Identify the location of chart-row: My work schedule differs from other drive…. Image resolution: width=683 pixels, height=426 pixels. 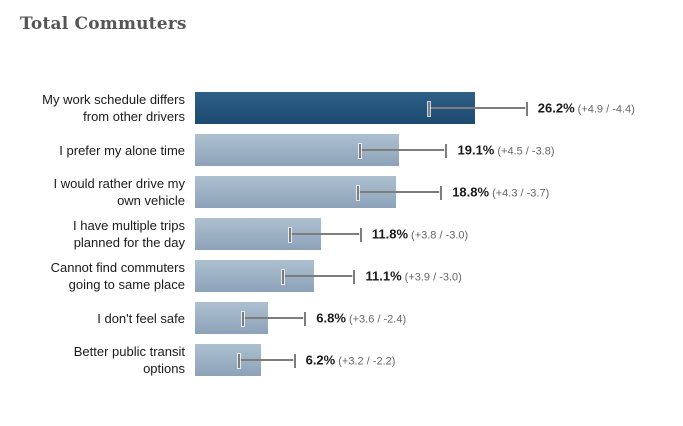
(346, 108).